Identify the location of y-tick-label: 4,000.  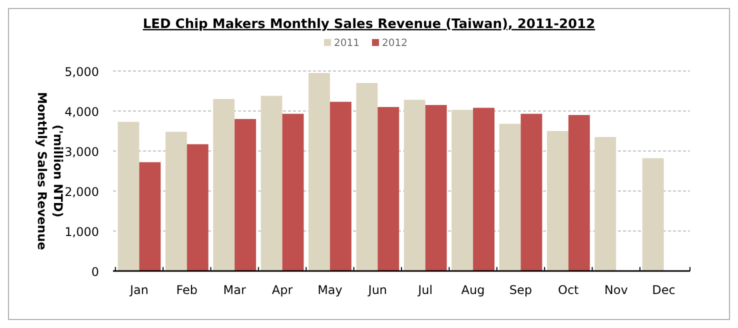
(81, 112).